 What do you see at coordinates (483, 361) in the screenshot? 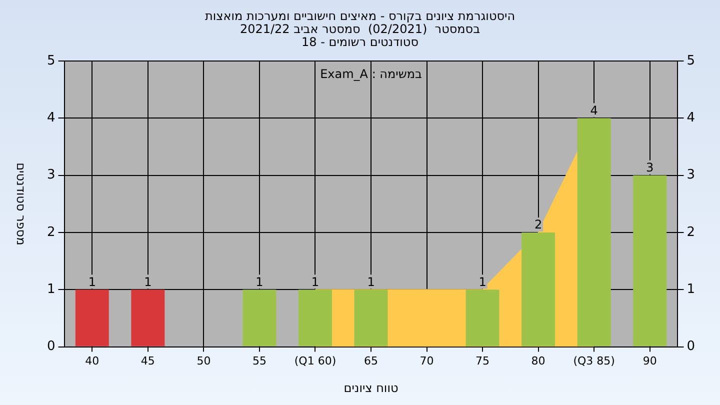
I see `x-tick-label: 75` at bounding box center [483, 361].